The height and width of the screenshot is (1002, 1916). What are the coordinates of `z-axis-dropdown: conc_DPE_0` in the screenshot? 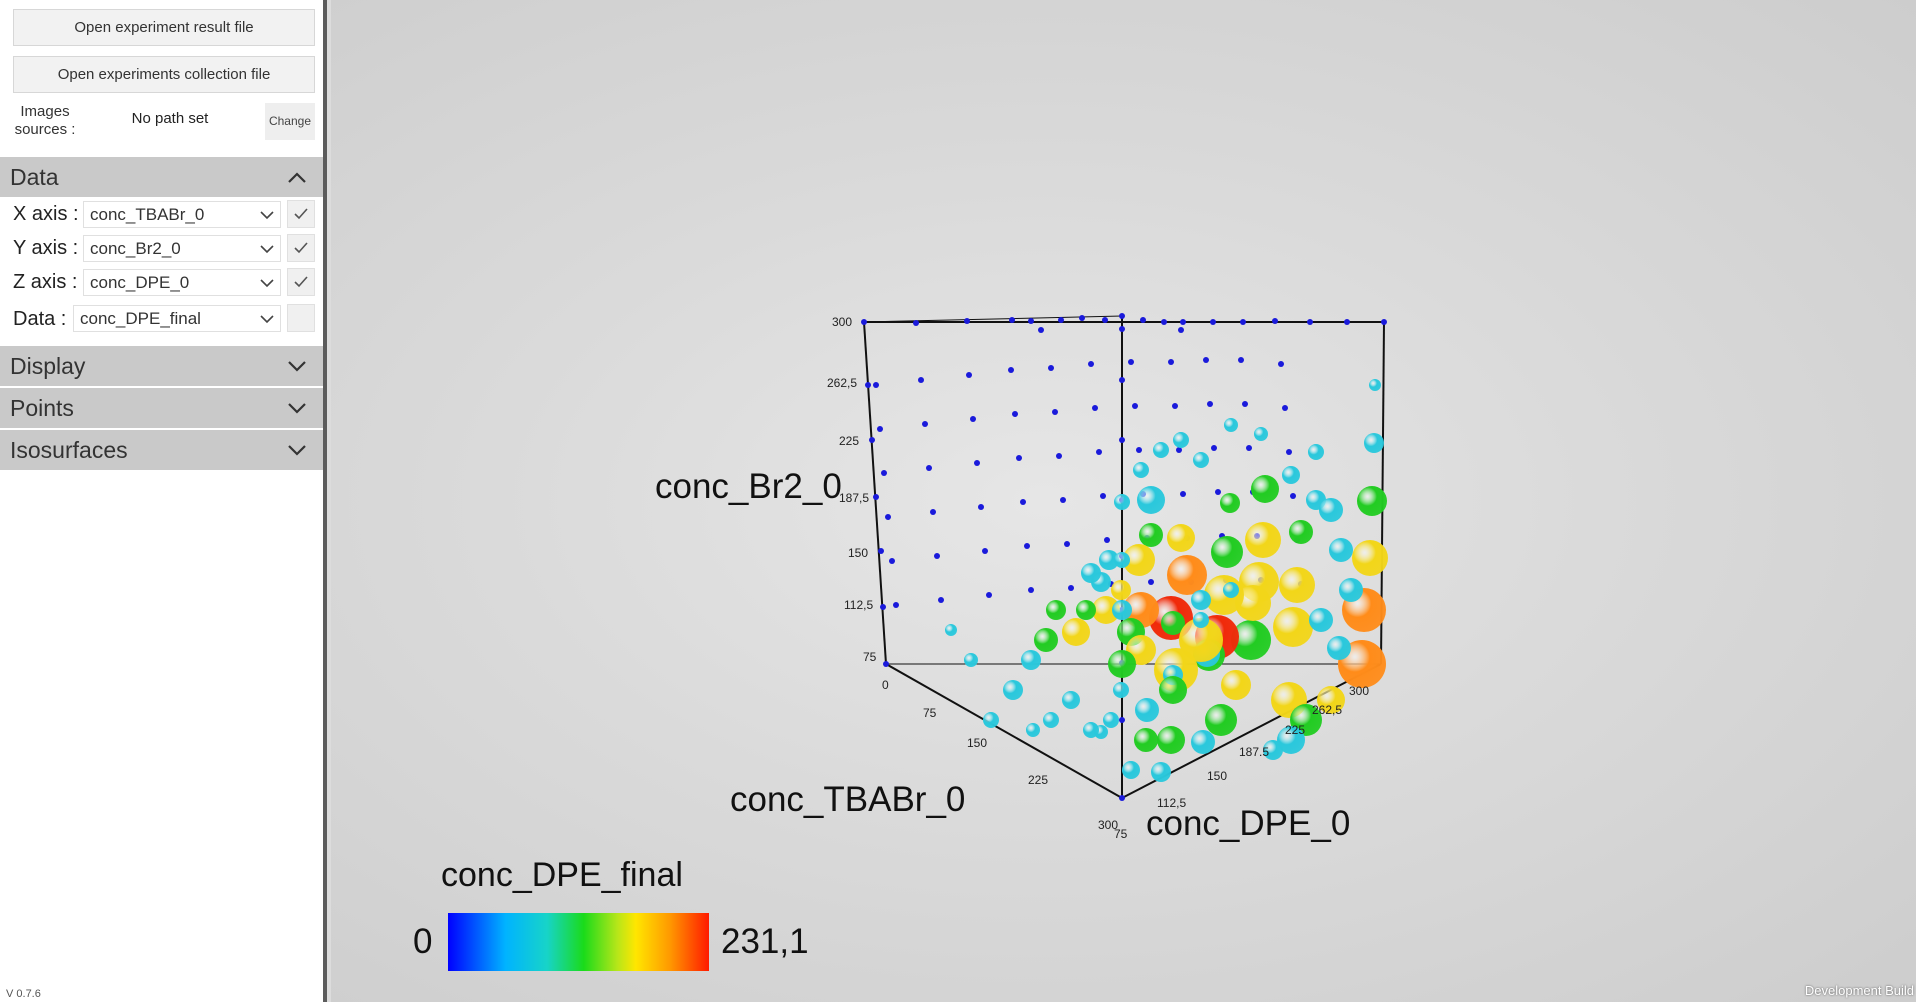 It's located at (182, 282).